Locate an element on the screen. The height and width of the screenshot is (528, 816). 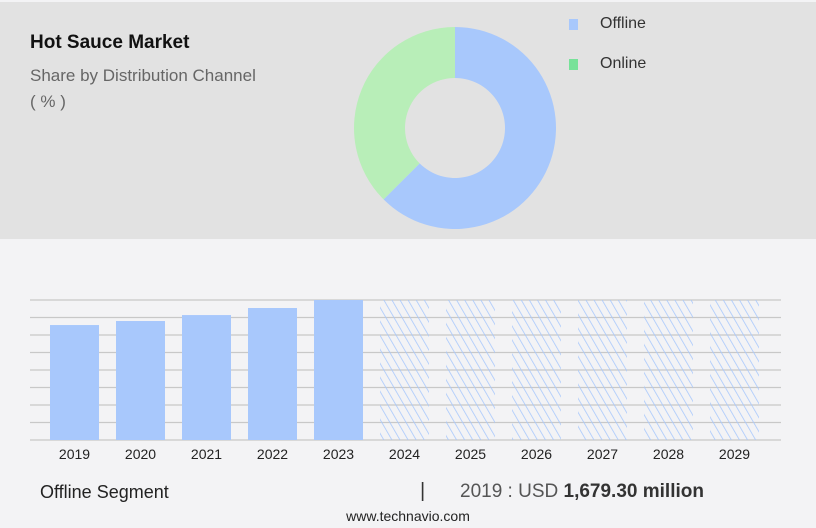
x-tick-label: 2021 is located at coordinates (206, 454).